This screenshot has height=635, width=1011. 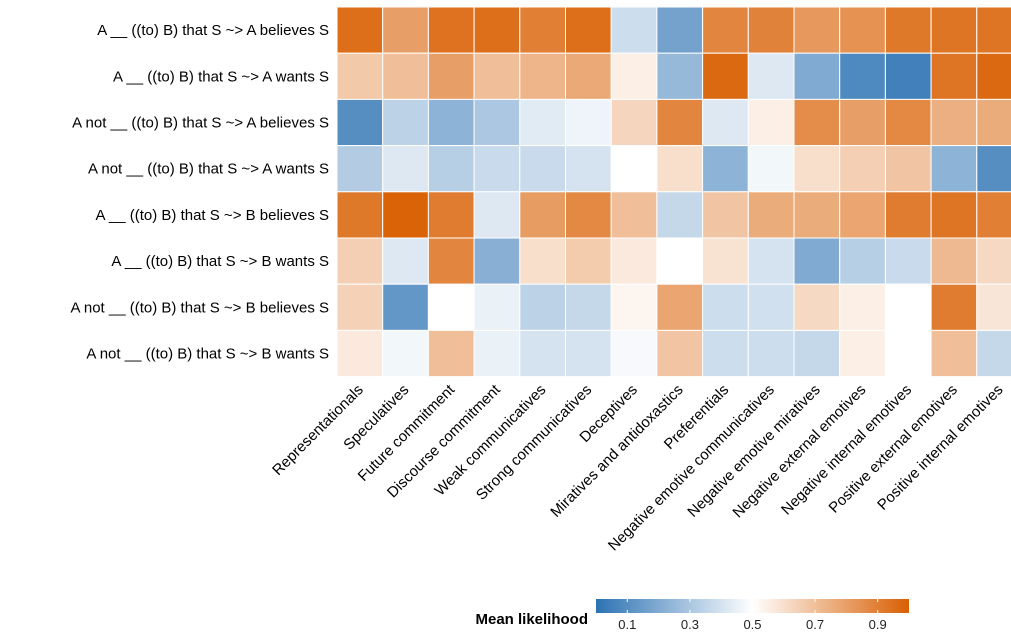 What do you see at coordinates (531, 619) in the screenshot?
I see `colorbar-title: Mean likelihood` at bounding box center [531, 619].